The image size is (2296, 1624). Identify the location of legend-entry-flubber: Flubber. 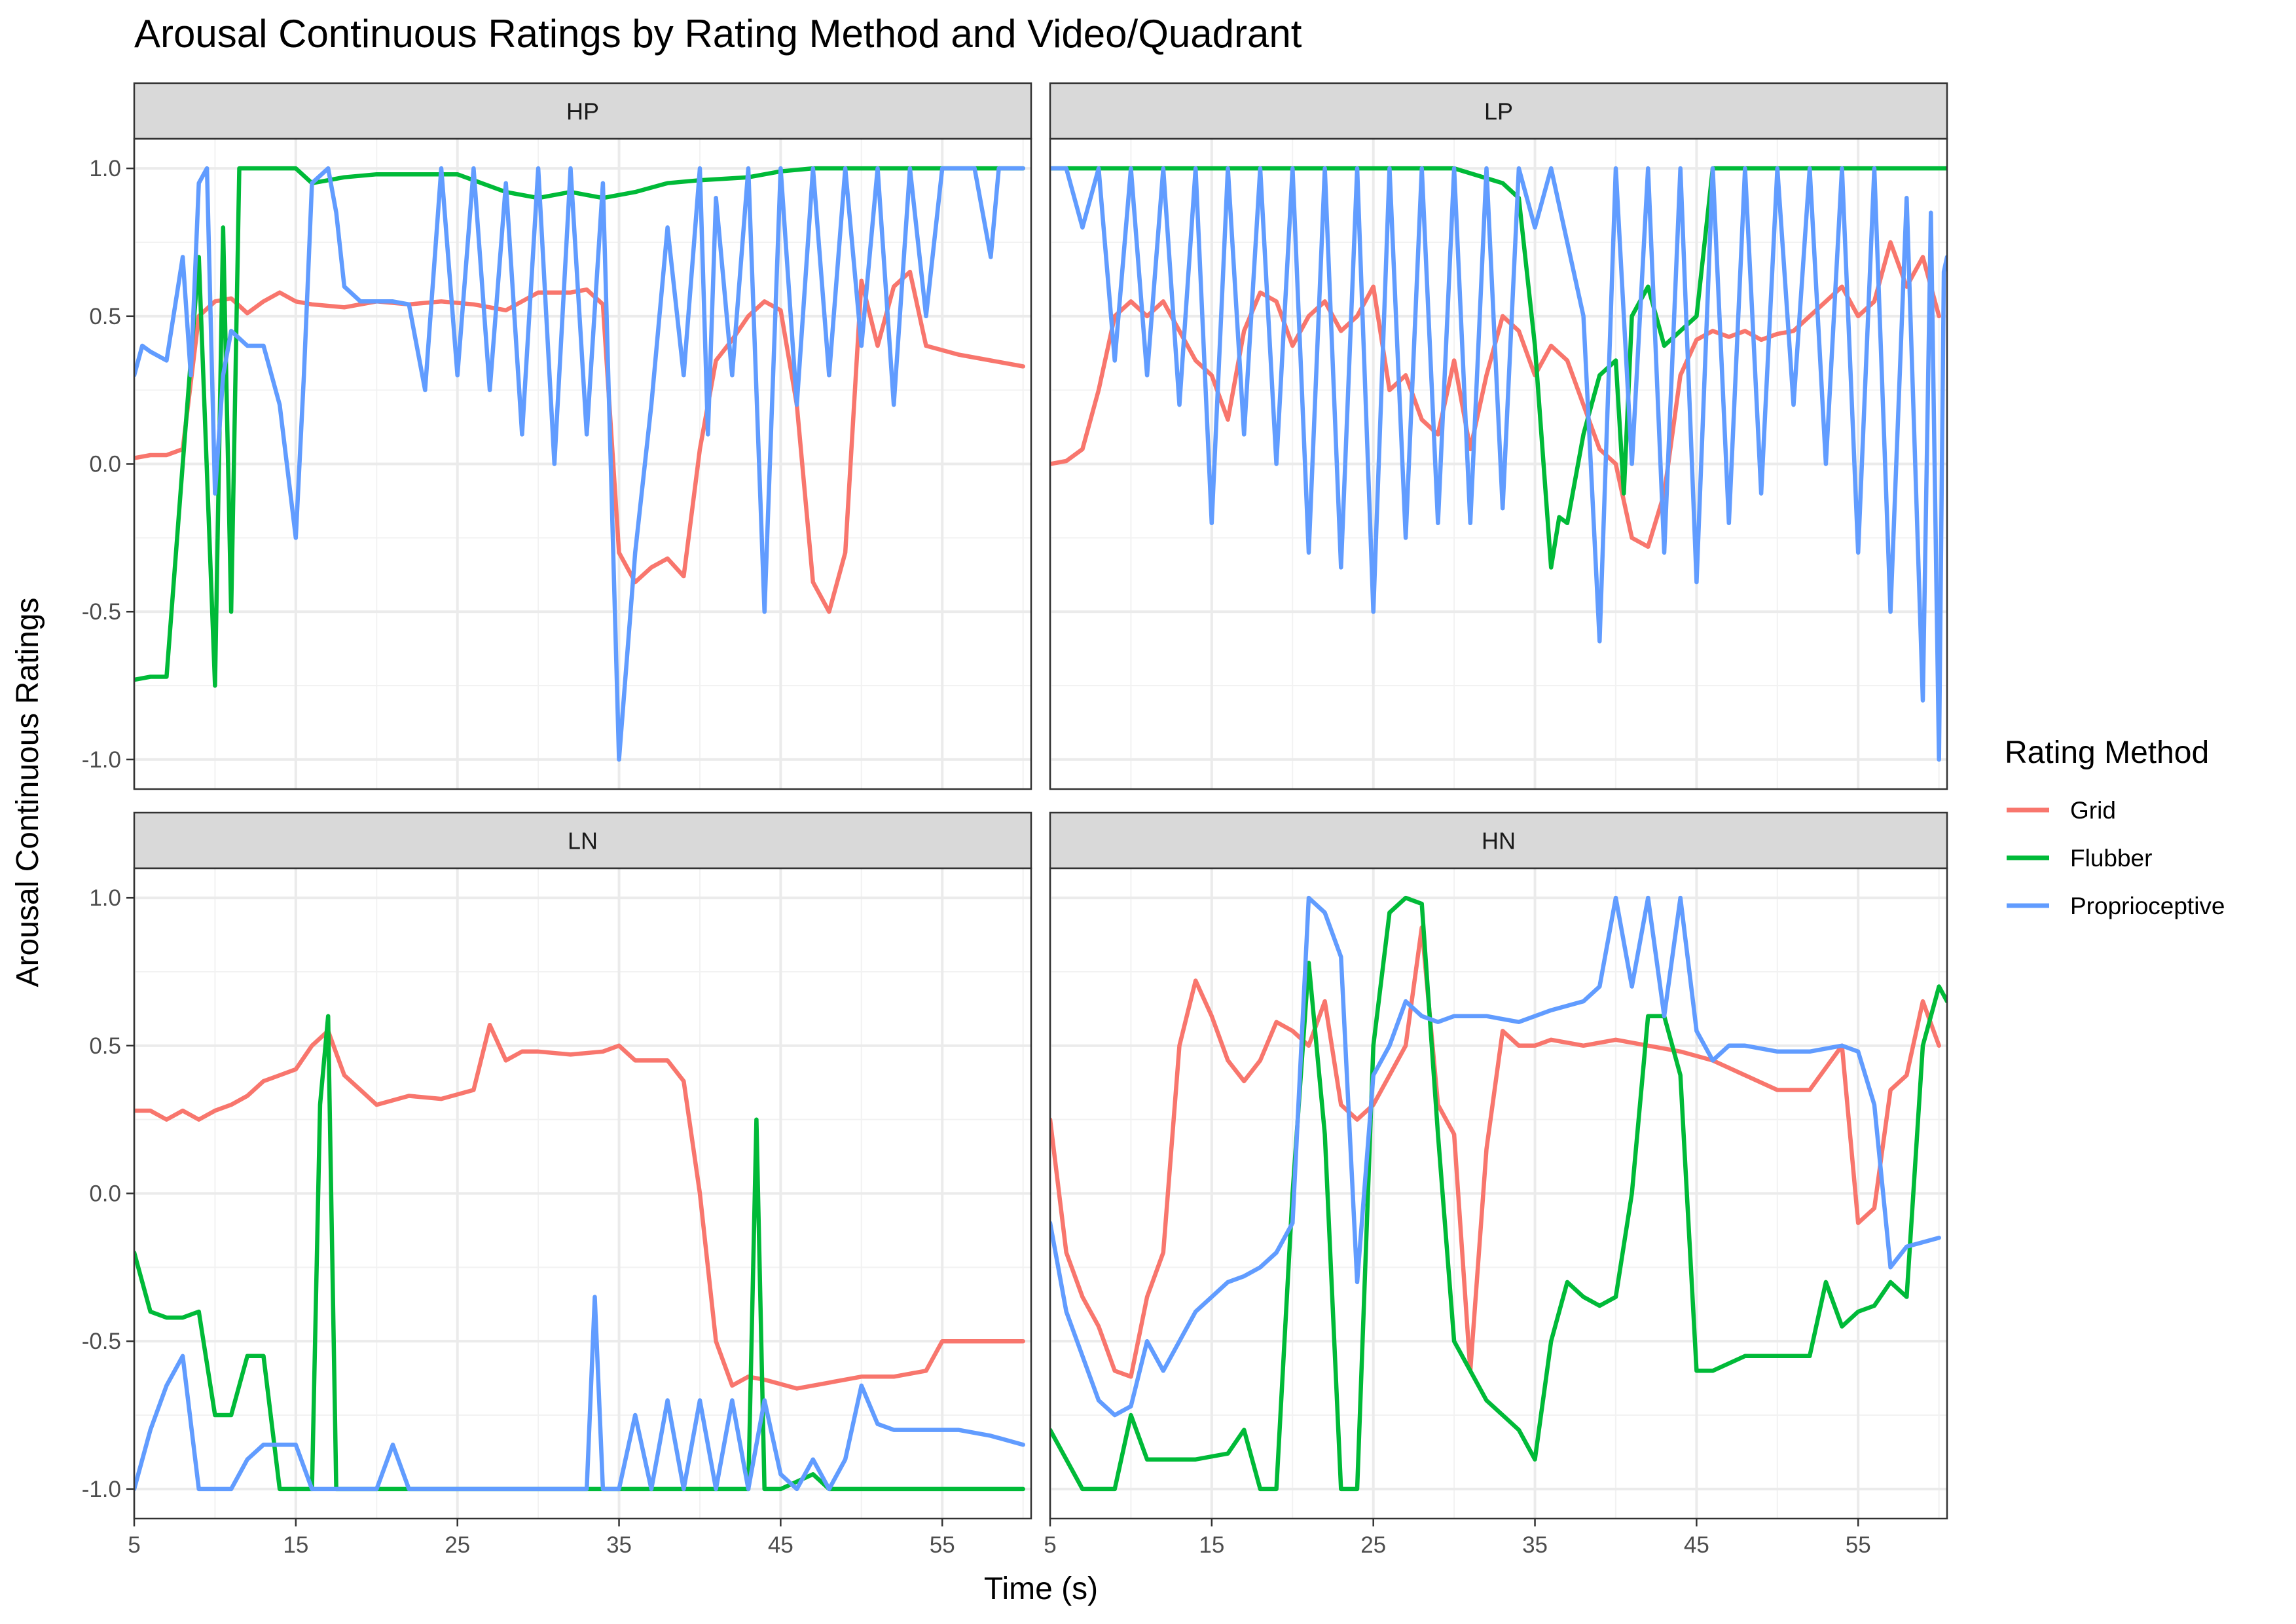
(2079, 858).